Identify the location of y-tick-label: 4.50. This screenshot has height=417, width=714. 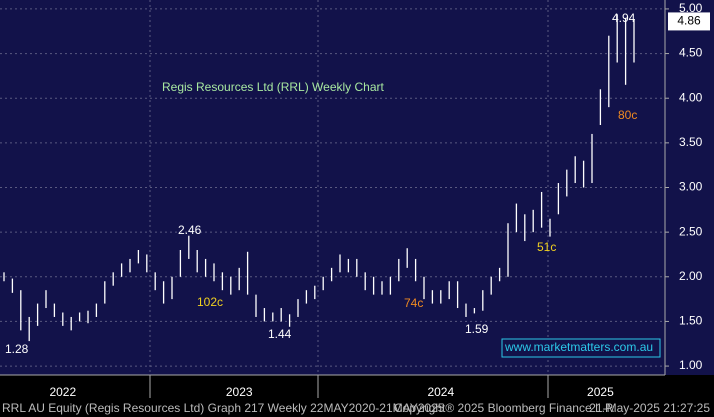
(691, 53).